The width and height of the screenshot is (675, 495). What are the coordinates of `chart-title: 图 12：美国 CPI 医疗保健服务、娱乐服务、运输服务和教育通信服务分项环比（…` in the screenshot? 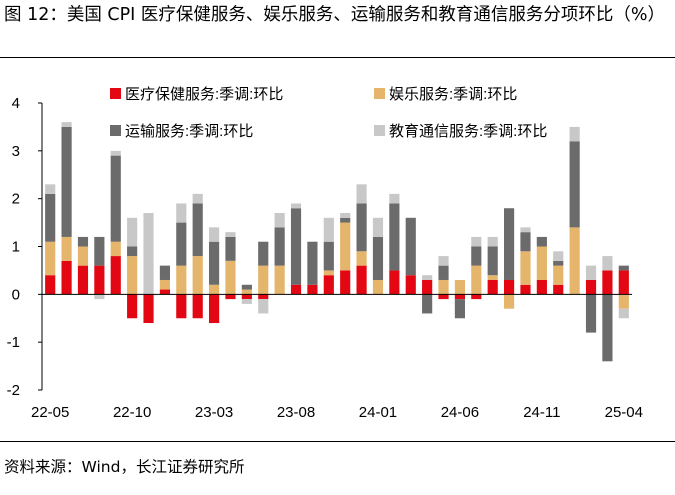 It's located at (335, 15).